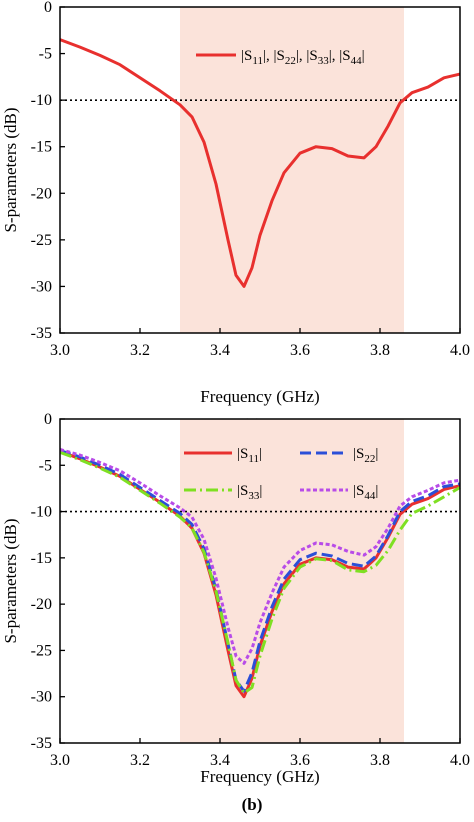 The height and width of the screenshot is (822, 474). What do you see at coordinates (365, 455) in the screenshot?
I see `legend-label: |S22|` at bounding box center [365, 455].